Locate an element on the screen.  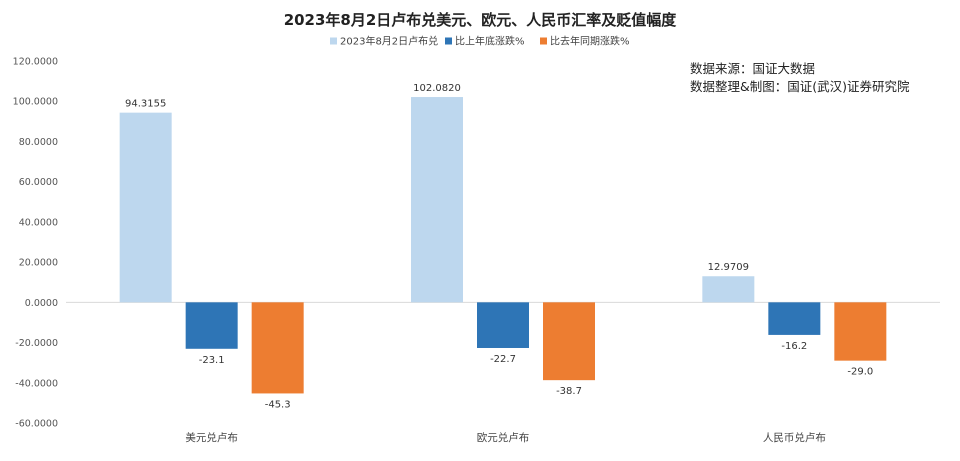
legend: 2023年8月2日卢布兑 比上年底涨跌% 比去年同期涨跌% is located at coordinates (480, 41).